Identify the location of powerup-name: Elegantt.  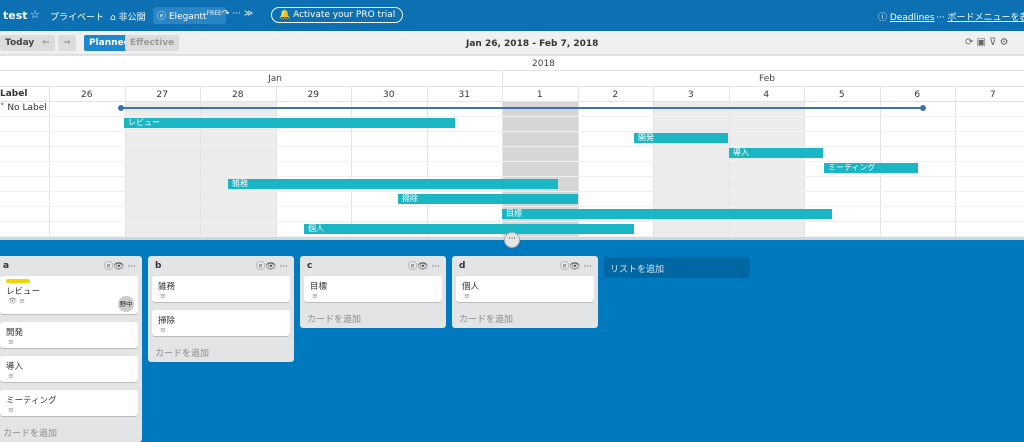
(187, 17).